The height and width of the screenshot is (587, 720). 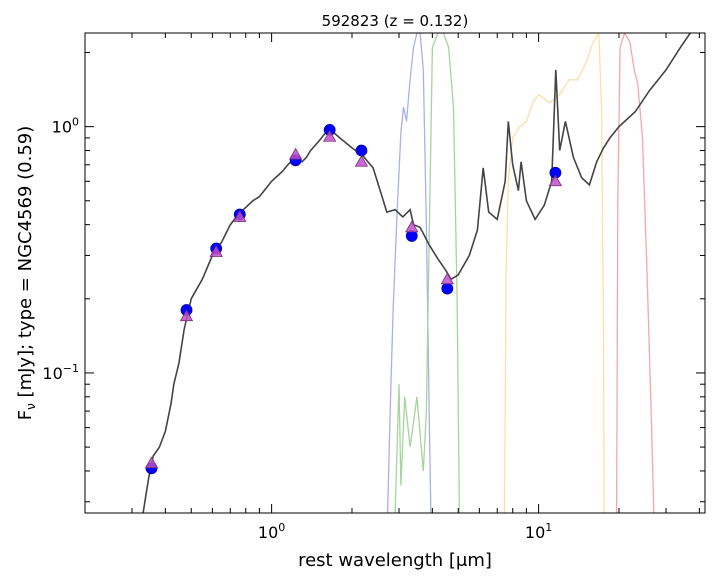 I want to click on x-axis-label: rest wavelength [μm], so click(x=395, y=560).